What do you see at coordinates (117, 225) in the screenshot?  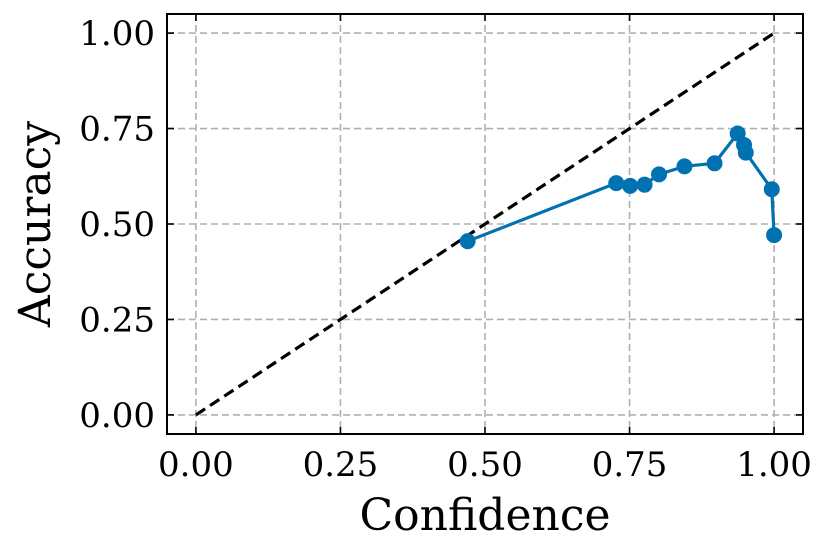 I see `y-tick-label: 0.50` at bounding box center [117, 225].